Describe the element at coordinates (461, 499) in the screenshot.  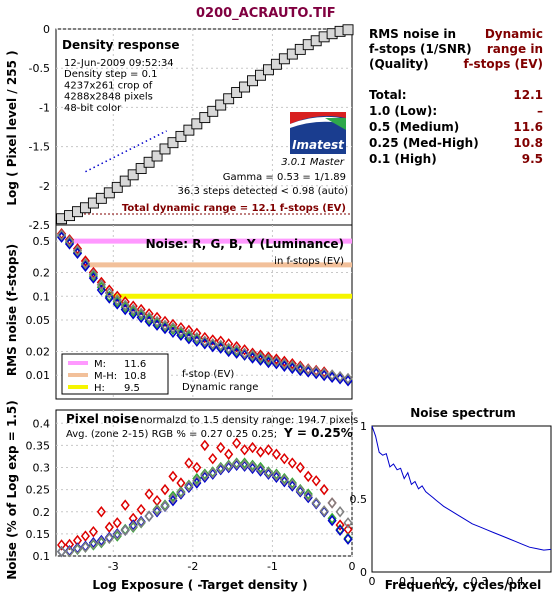
I see `spectrum-plot-frame` at that location.